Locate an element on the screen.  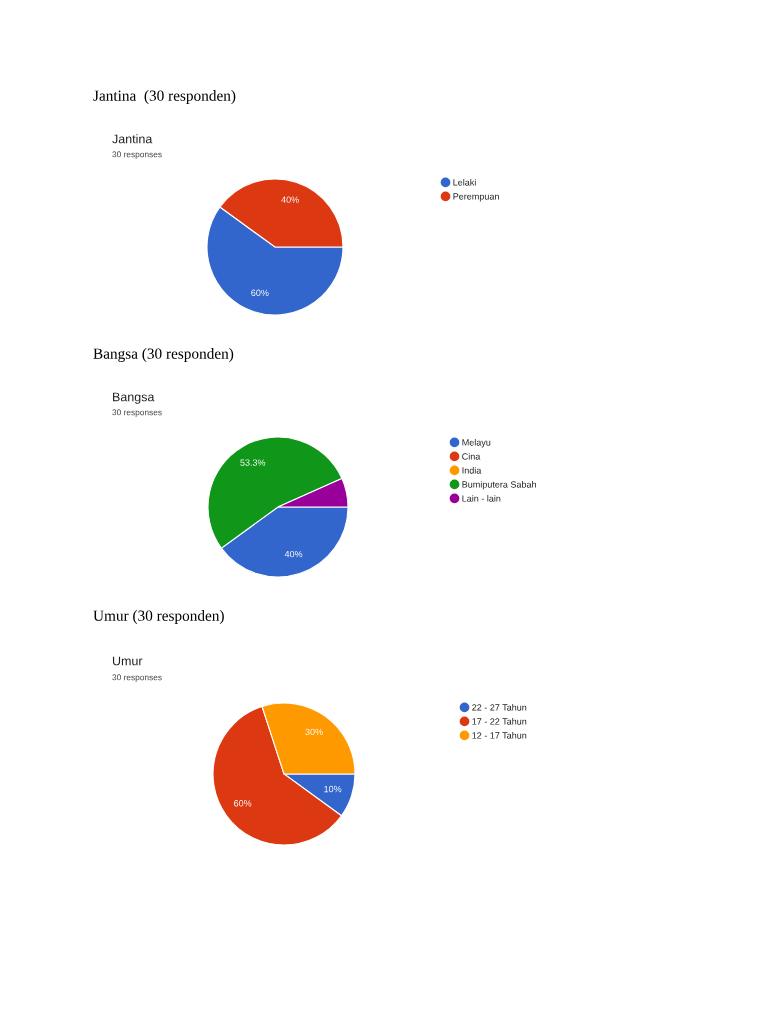
legend-label: Bumiputera Sabah is located at coordinates (499, 485).